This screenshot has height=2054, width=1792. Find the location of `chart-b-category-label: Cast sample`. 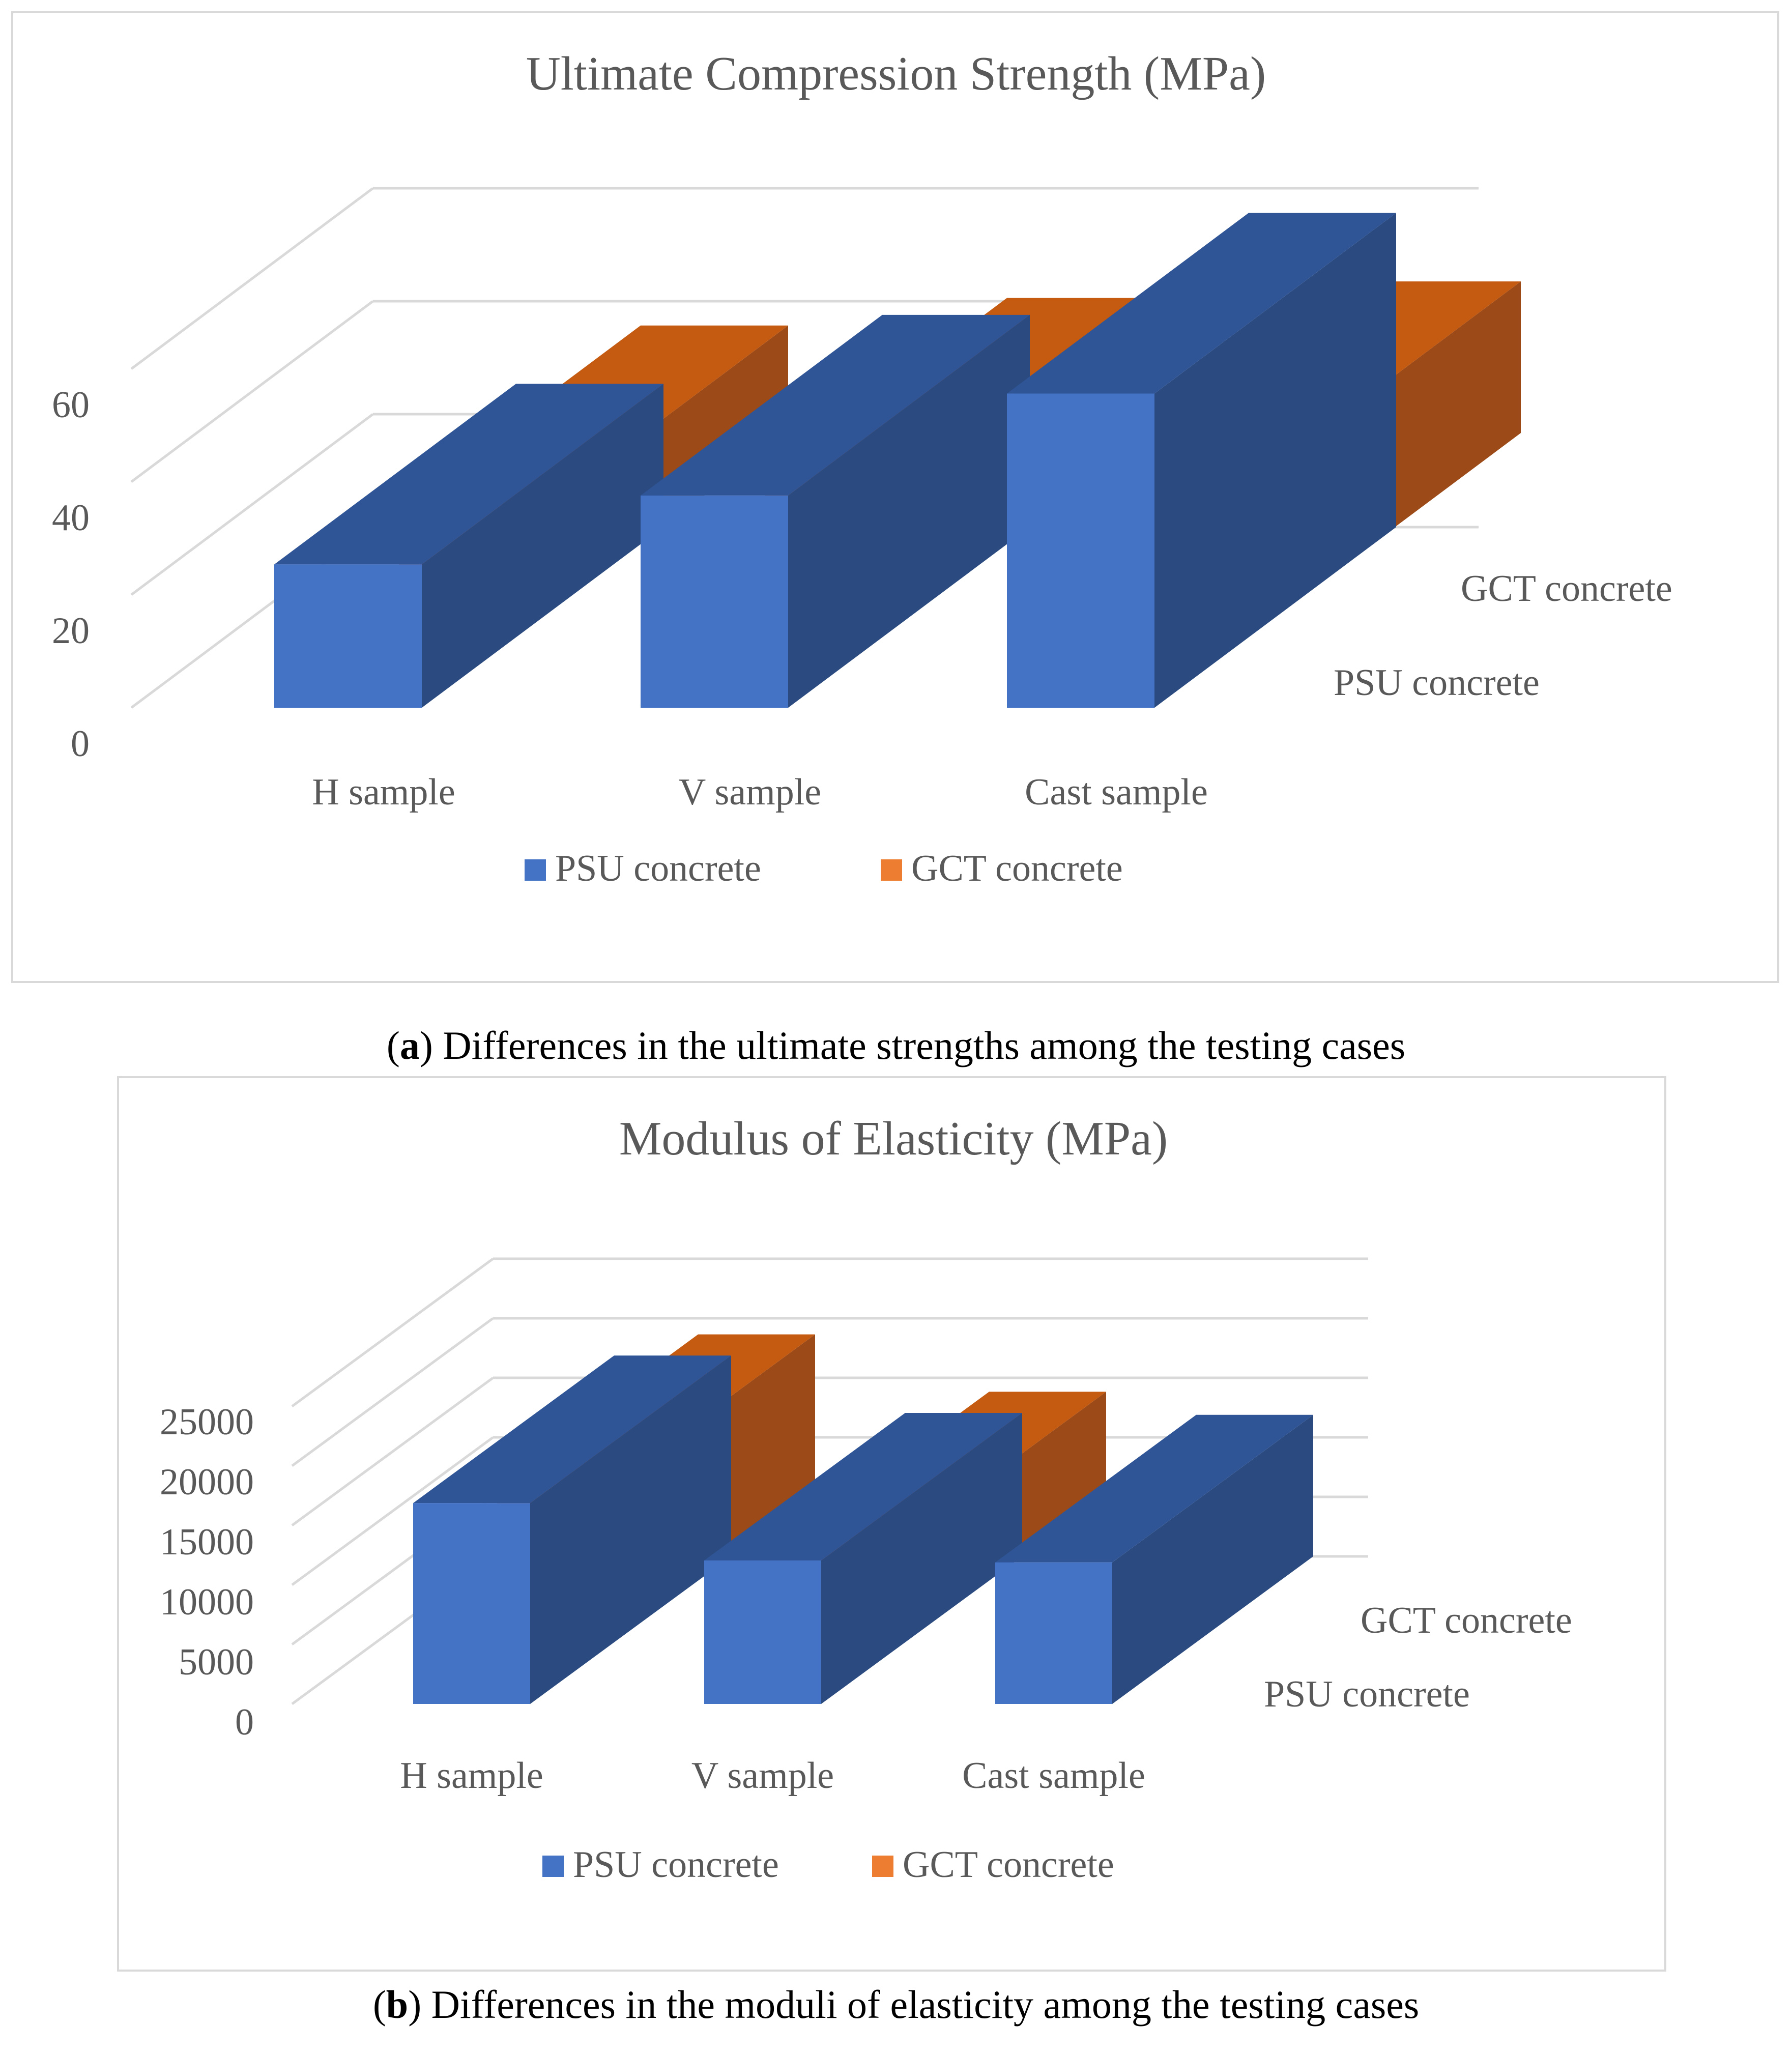

chart-b-category-label: Cast sample is located at coordinates (1053, 1776).